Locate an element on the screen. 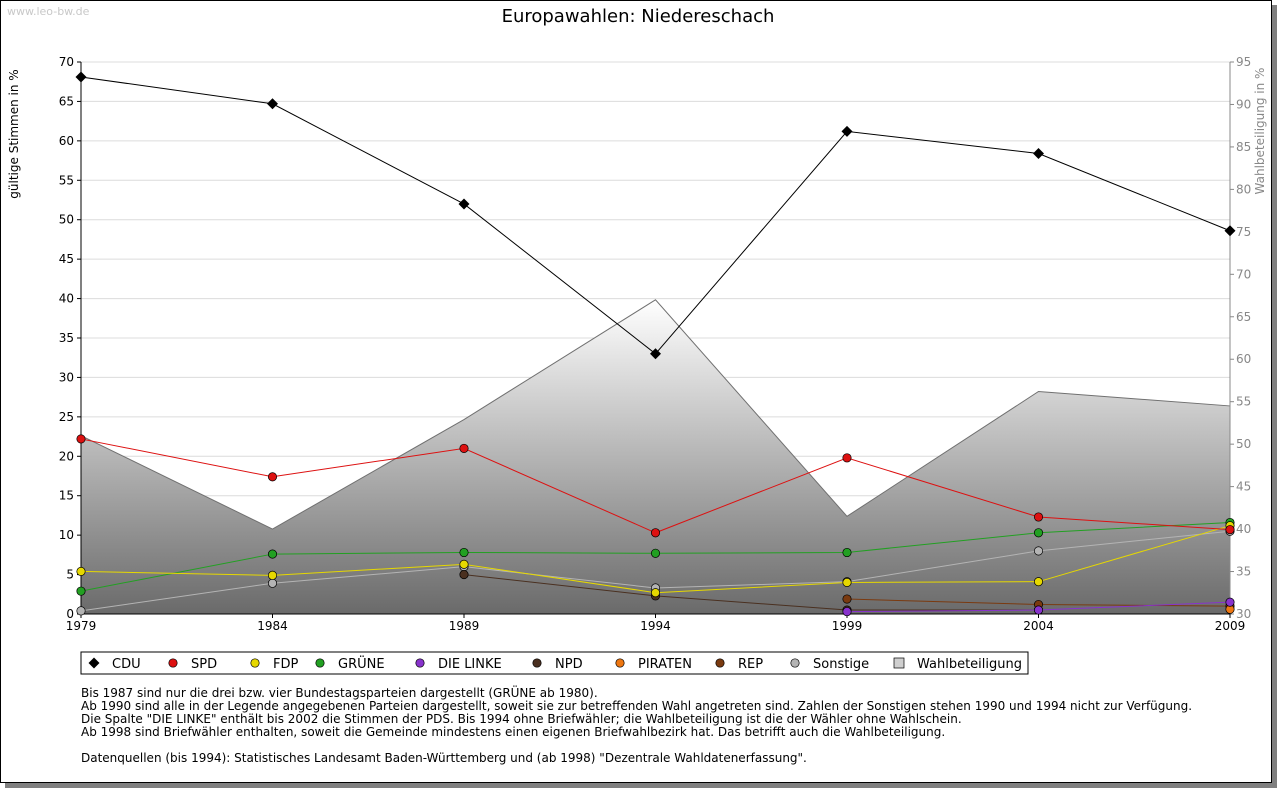 The height and width of the screenshot is (791, 1280). y2-tick-label: 35 is located at coordinates (1243, 572).